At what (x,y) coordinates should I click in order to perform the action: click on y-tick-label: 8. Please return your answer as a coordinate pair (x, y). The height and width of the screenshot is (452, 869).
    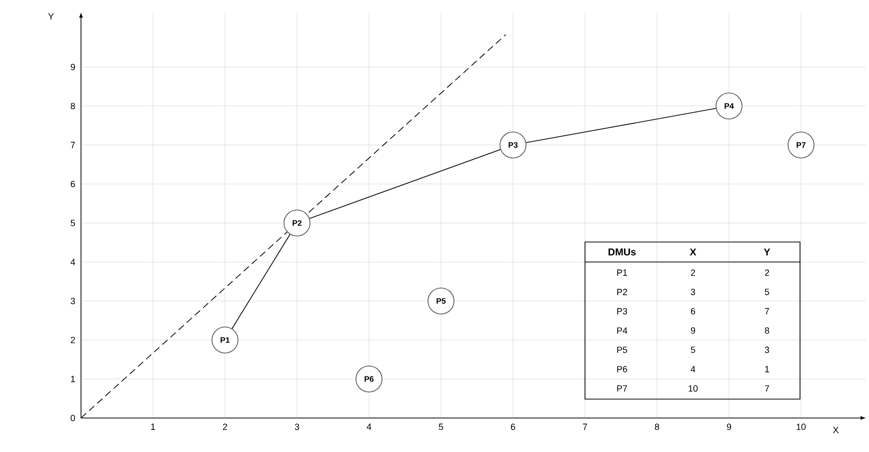
    Looking at the image, I should click on (72, 106).